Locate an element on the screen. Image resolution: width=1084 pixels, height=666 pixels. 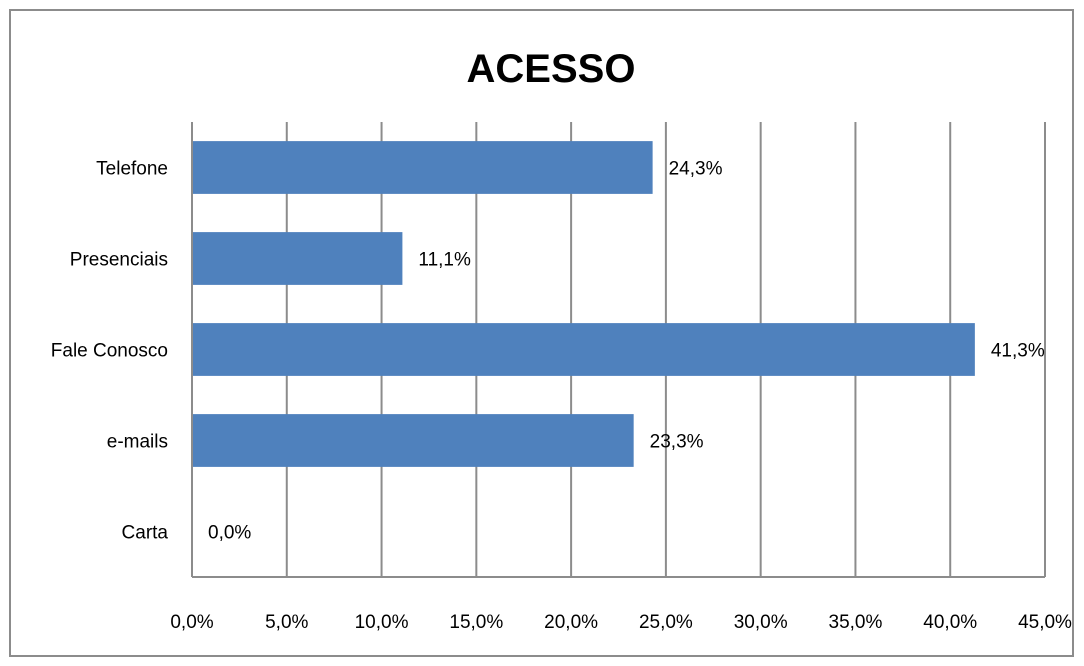
x-tick-label: 35,0% is located at coordinates (856, 622).